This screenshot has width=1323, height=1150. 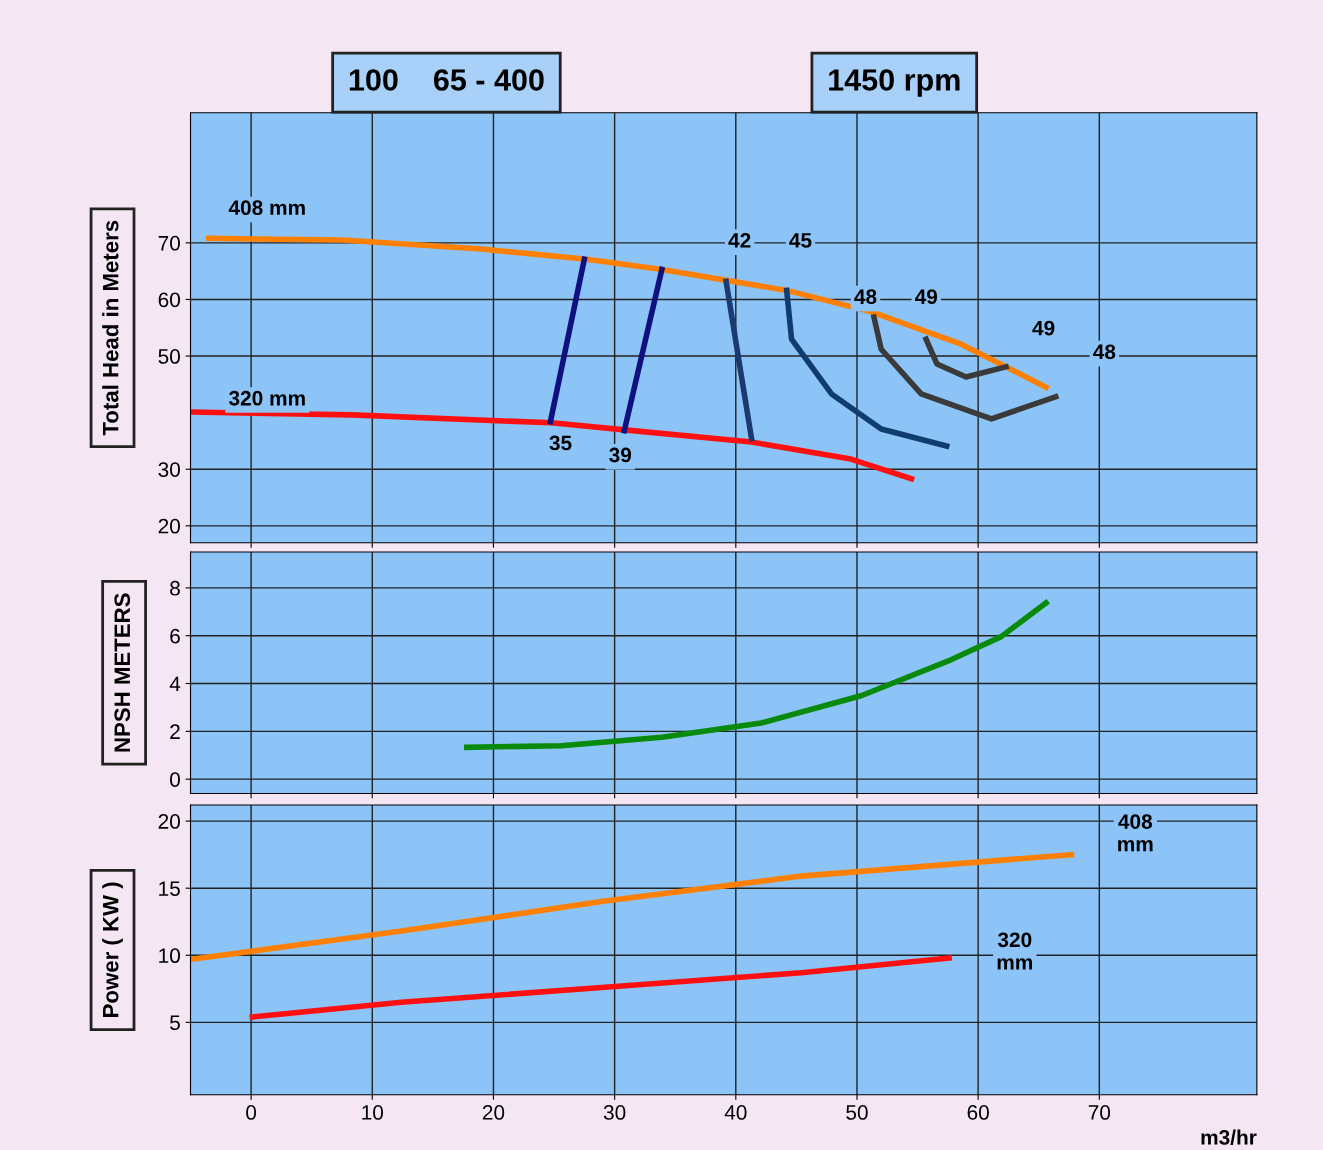 I want to click on y-tick-label: 8, so click(x=175, y=588).